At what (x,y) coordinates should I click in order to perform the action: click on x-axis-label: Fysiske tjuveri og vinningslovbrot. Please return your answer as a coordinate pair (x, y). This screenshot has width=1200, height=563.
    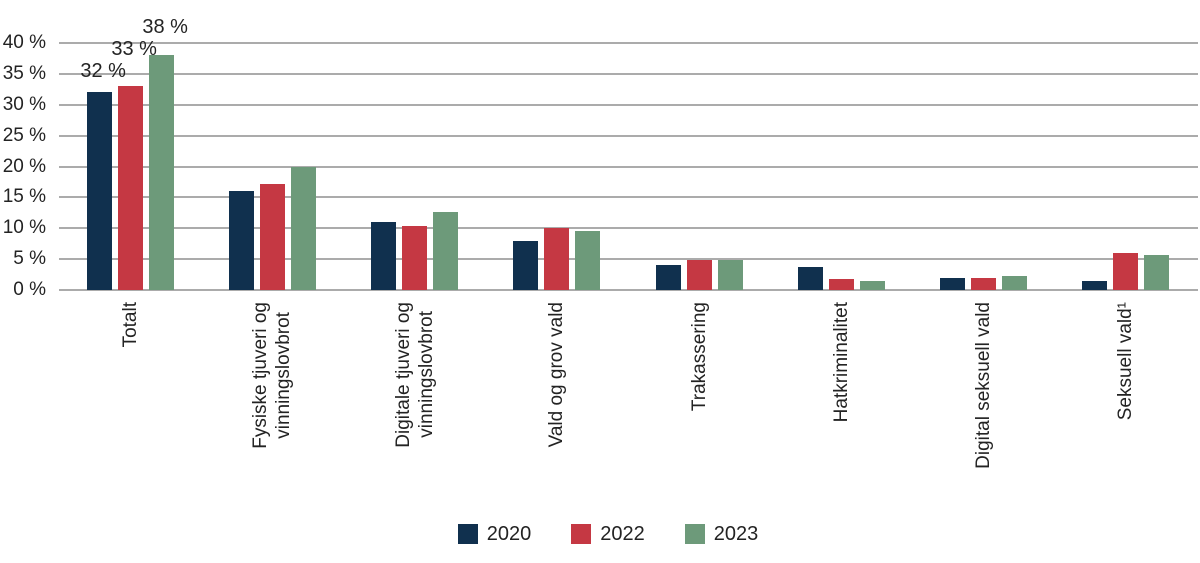
    Looking at the image, I should click on (272, 375).